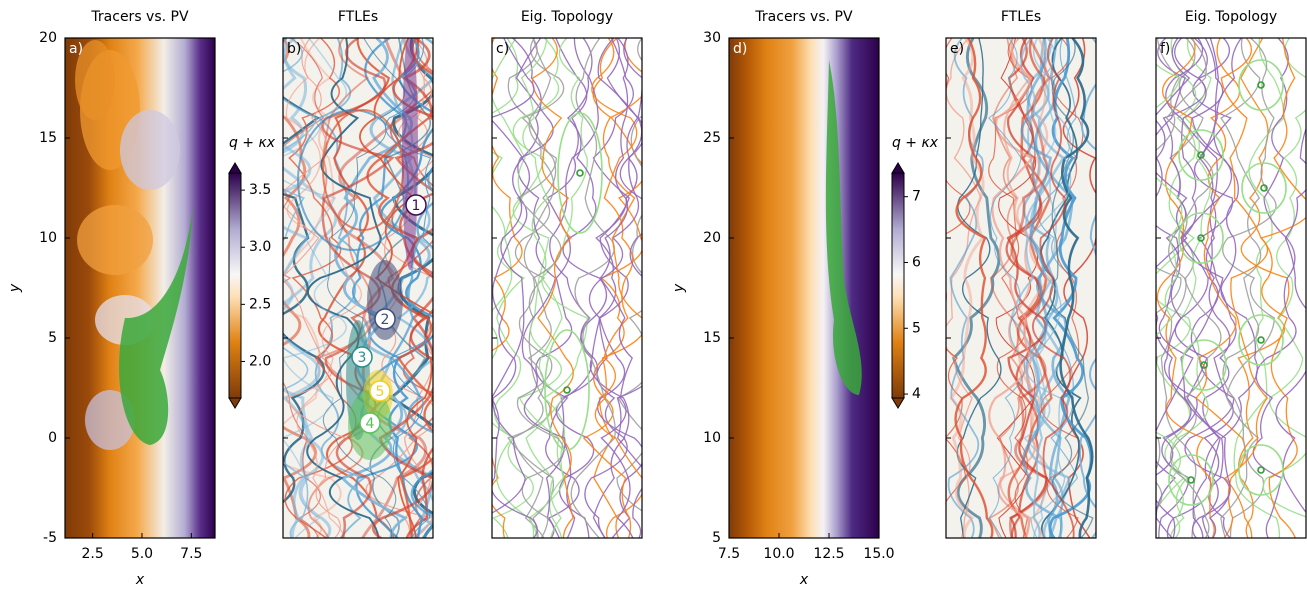 The height and width of the screenshot is (593, 1307). I want to click on panel-label: e), so click(957, 49).